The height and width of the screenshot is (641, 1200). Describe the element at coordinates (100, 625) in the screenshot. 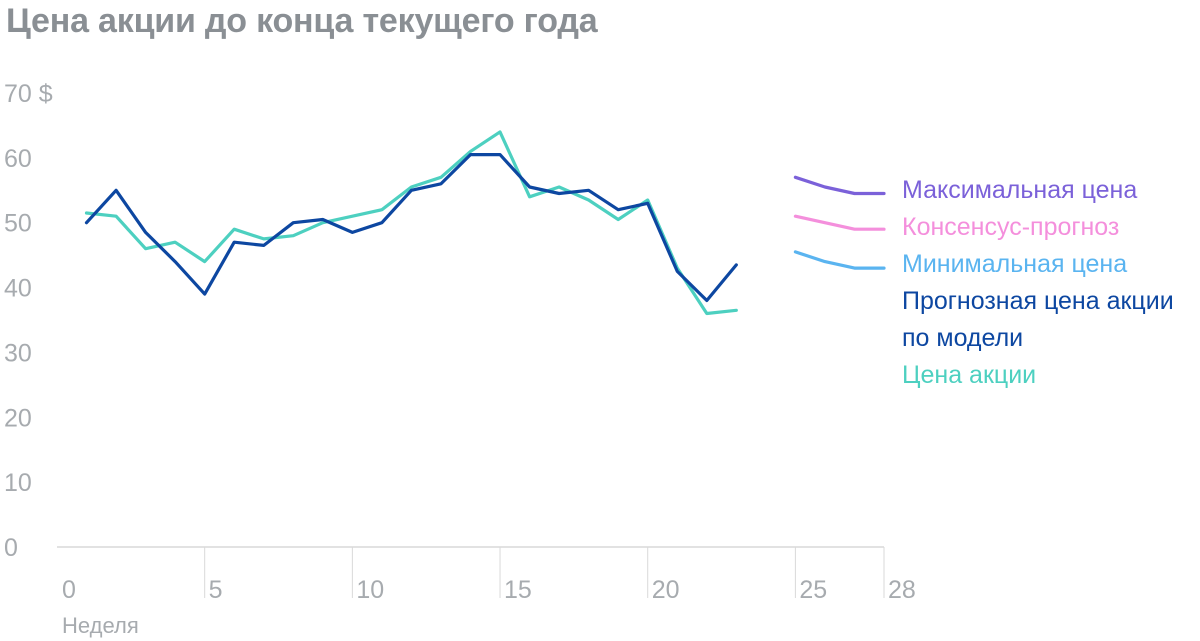

I see `x-axis-label: Неделя` at that location.